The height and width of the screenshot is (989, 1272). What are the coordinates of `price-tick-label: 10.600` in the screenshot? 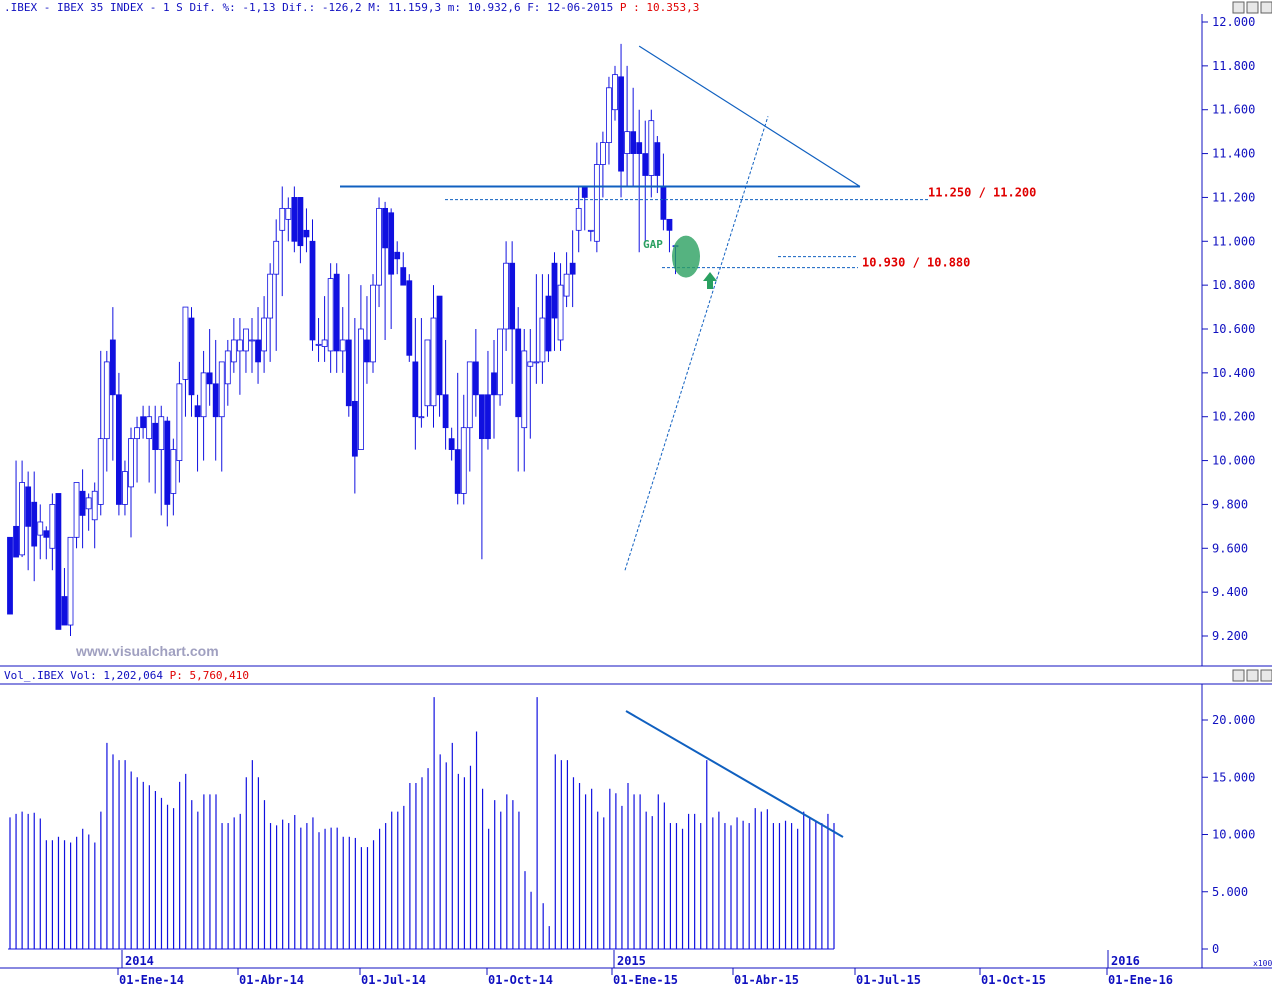 It's located at (1233, 329).